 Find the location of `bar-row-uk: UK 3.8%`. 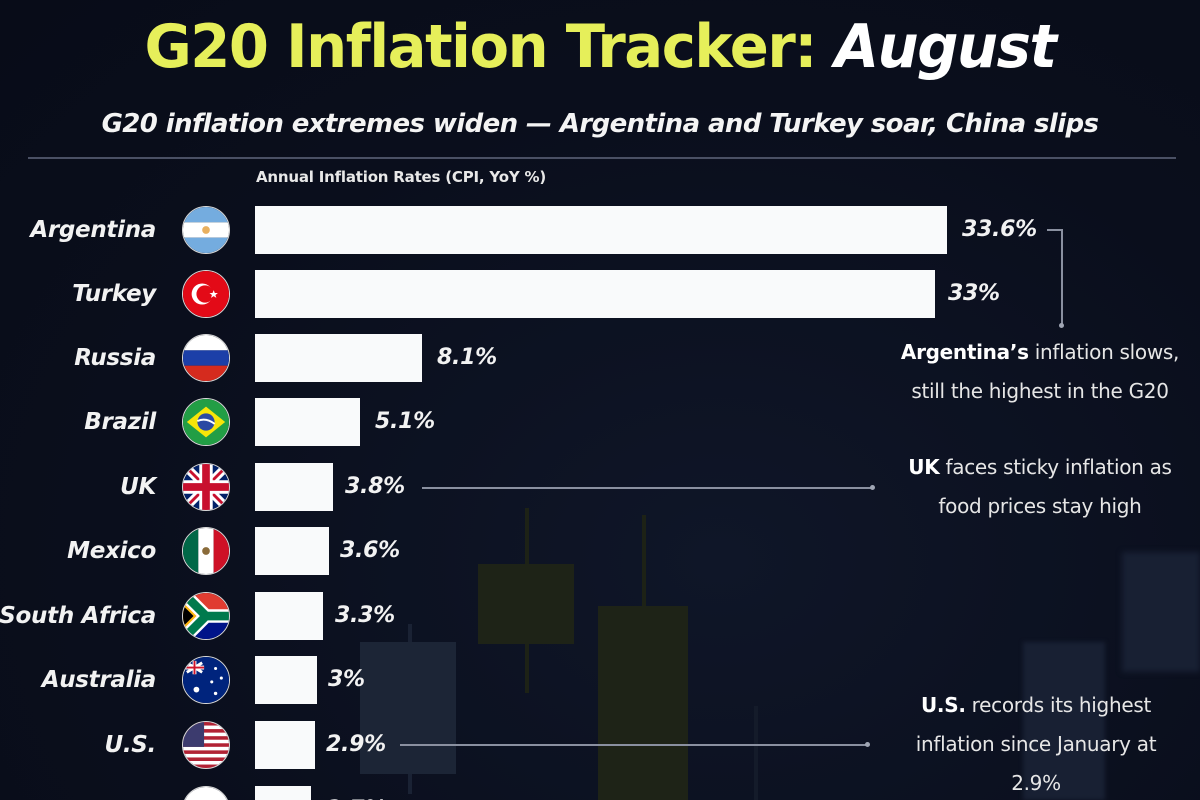

bar-row-uk: UK 3.8% is located at coordinates (600, 487).